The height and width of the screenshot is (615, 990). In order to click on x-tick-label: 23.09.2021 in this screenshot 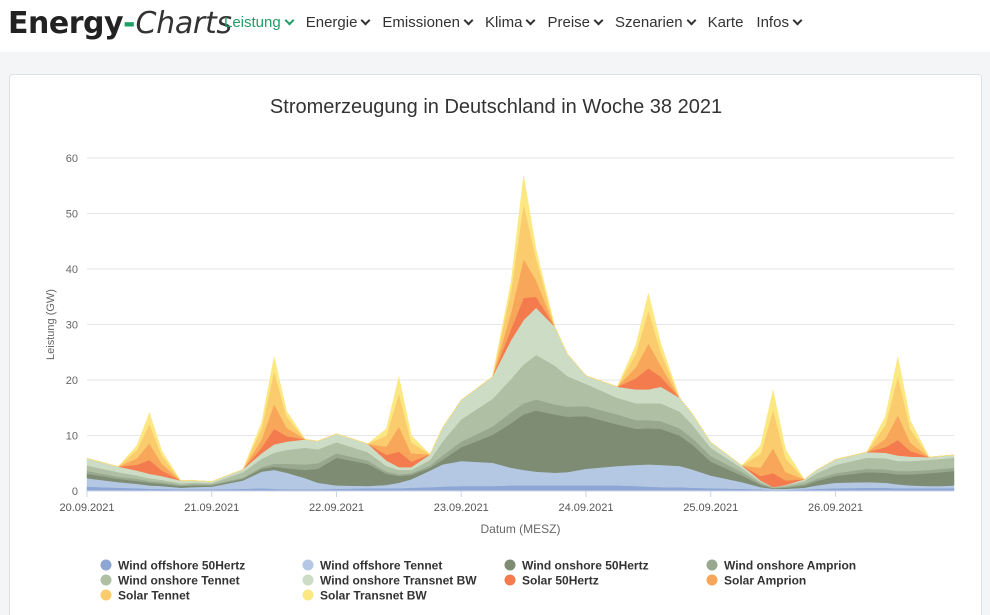, I will do `click(461, 508)`.